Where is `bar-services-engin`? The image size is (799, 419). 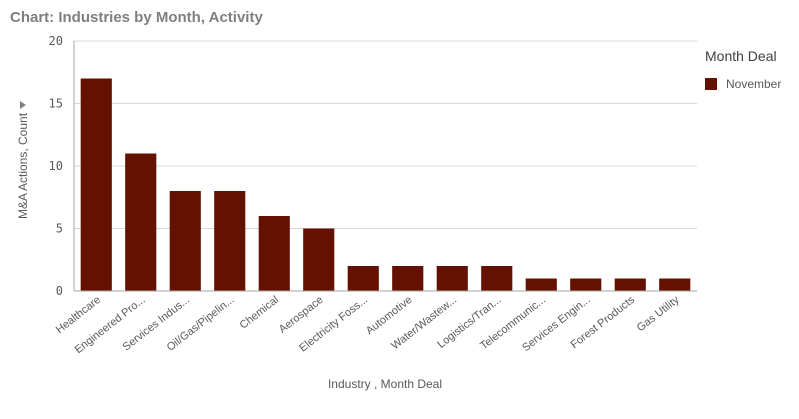 bar-services-engin is located at coordinates (586, 285).